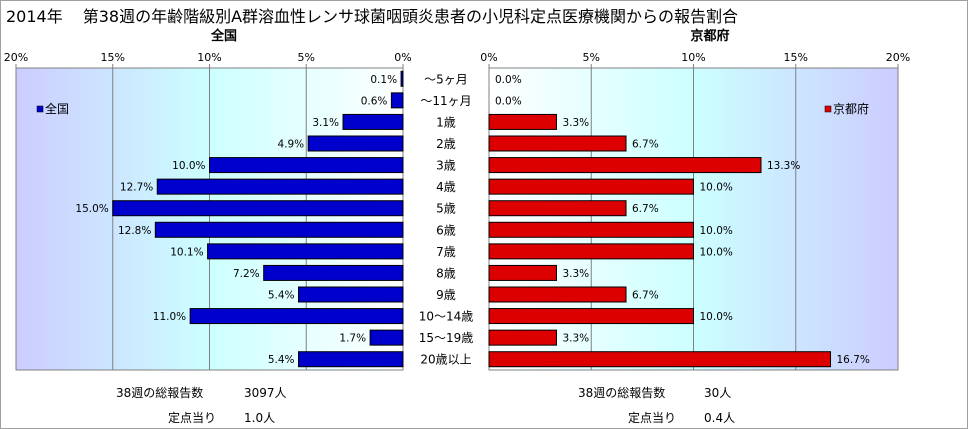 The image size is (968, 429). I want to click on kyoto-tick-label: 15%, so click(796, 57).